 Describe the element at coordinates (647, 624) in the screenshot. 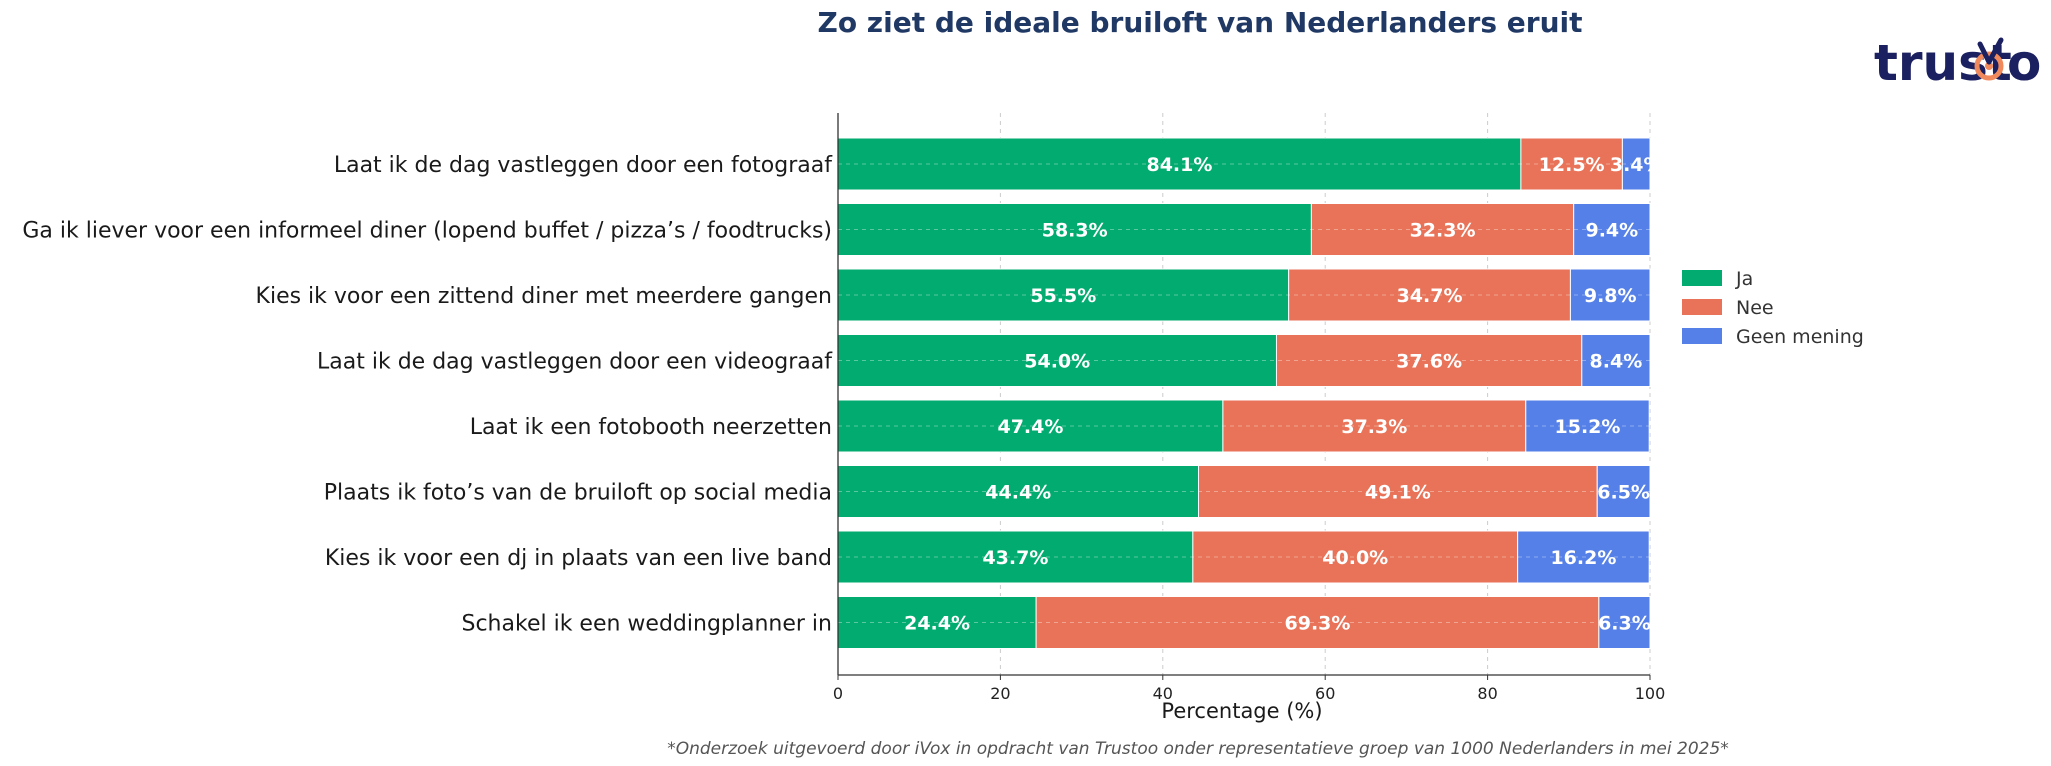

I see `category-label: Schakel ik een weddingplanner in` at that location.